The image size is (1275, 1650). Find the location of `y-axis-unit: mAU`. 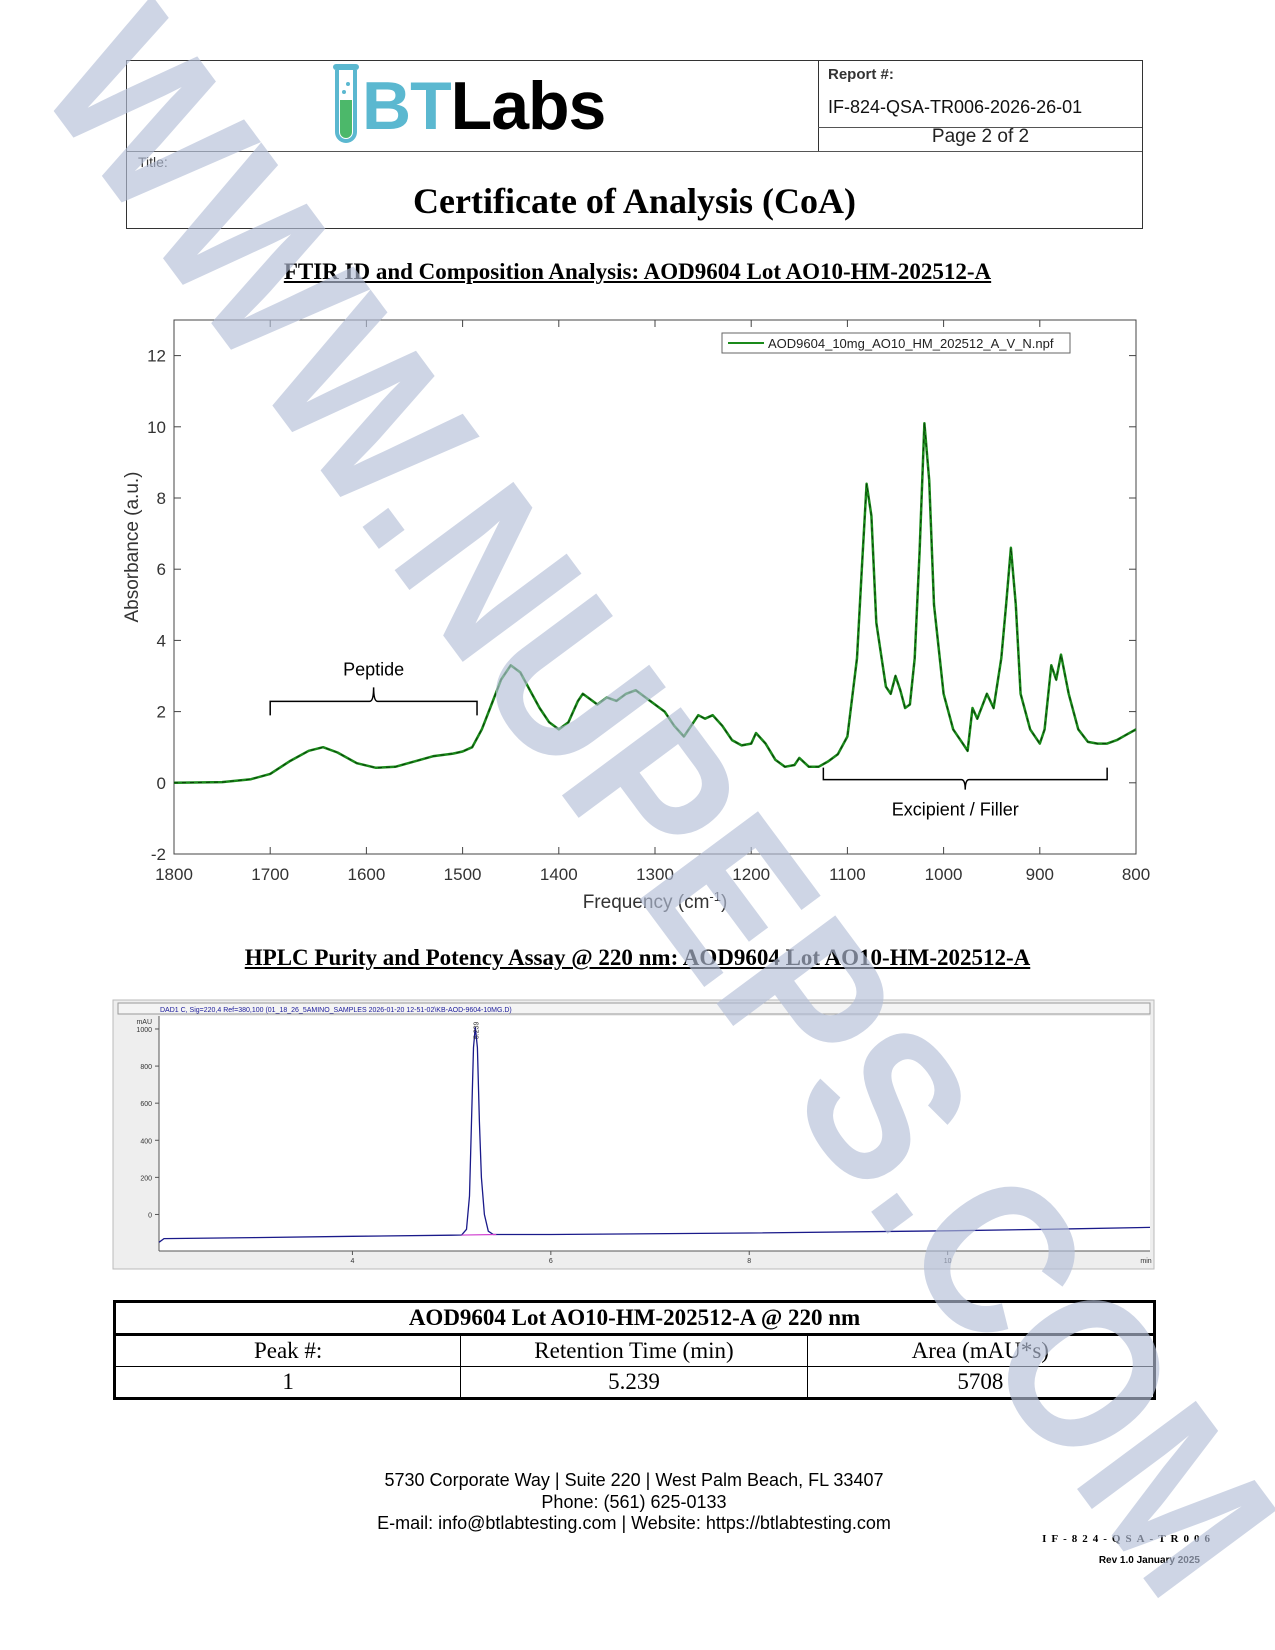

y-axis-unit: mAU is located at coordinates (144, 1022).